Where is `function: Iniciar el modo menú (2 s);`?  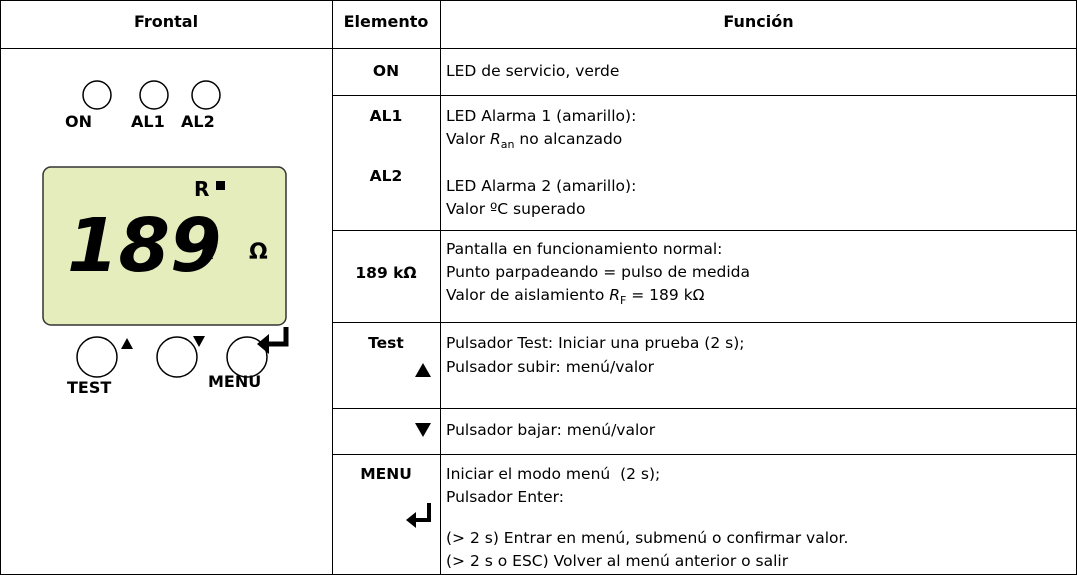 function: Iniciar el modo menú (2 s); is located at coordinates (553, 474).